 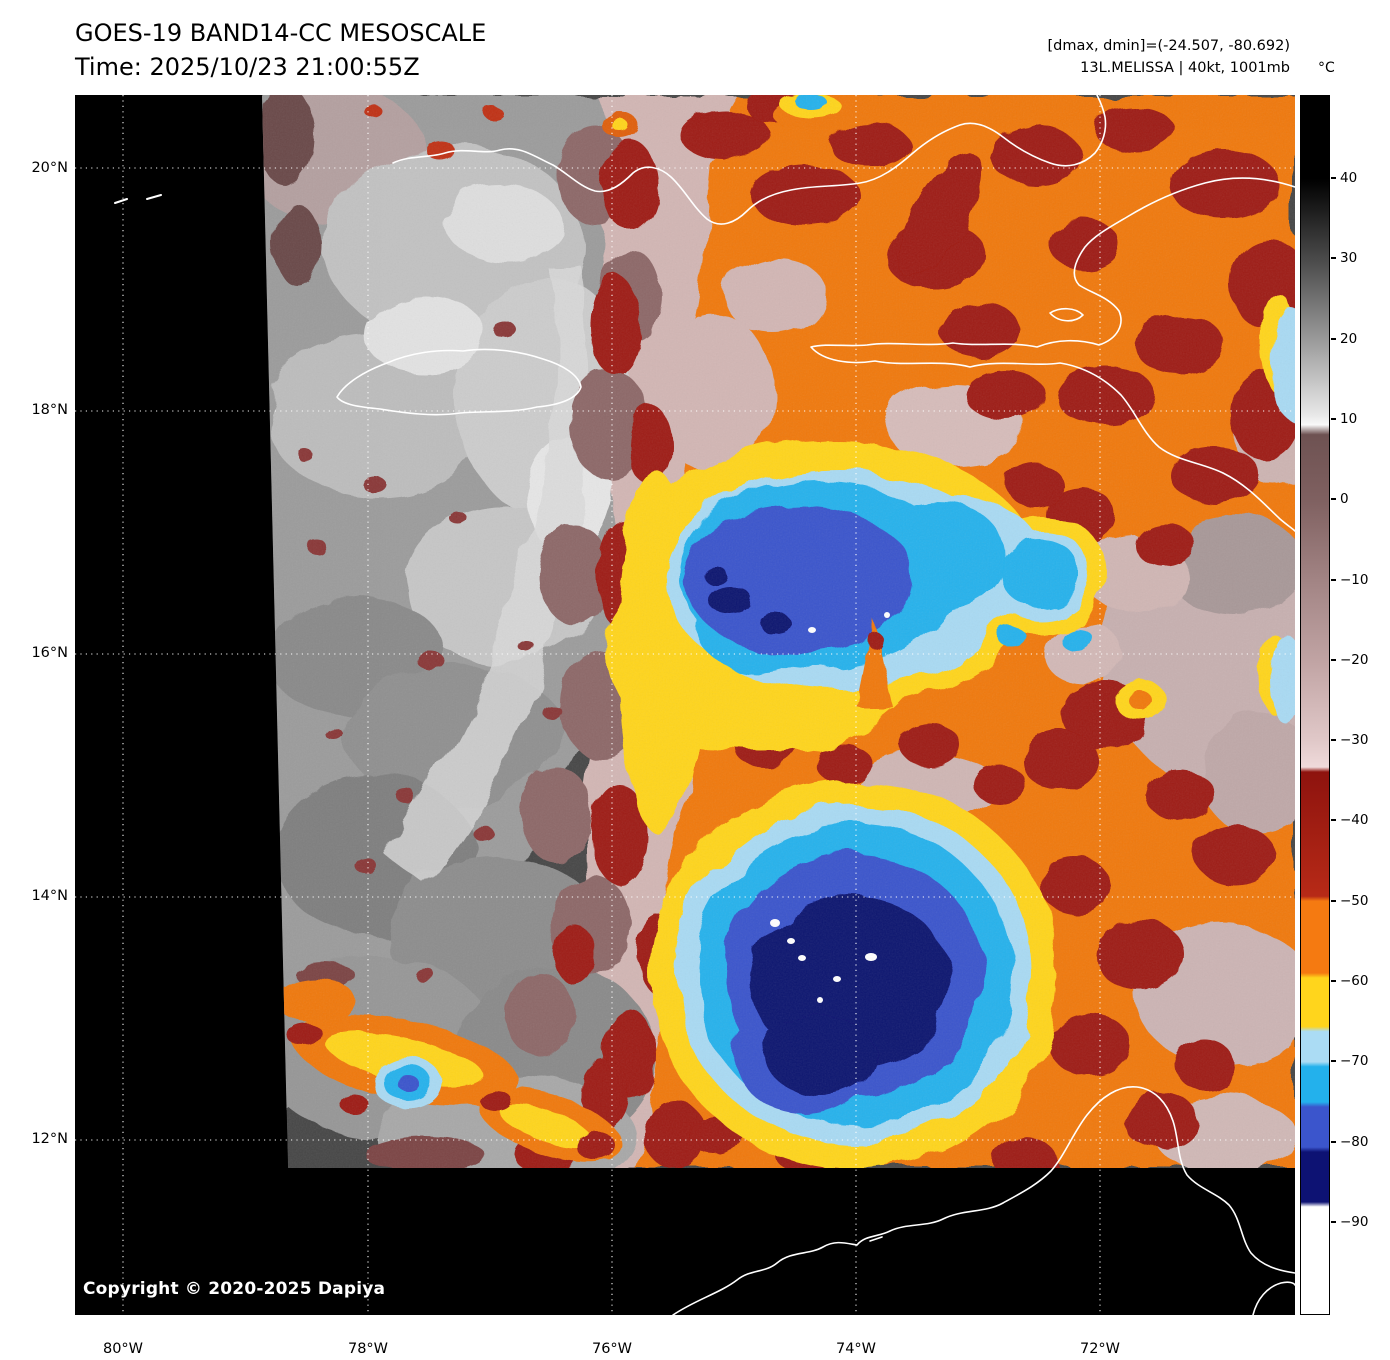 What do you see at coordinates (49, 653) in the screenshot?
I see `lat-label: 16°N` at bounding box center [49, 653].